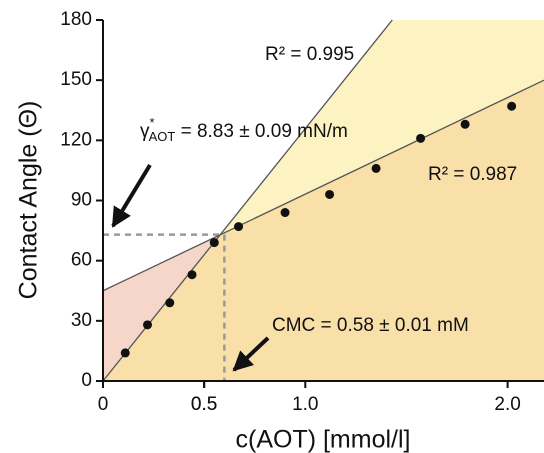  Describe the element at coordinates (507, 404) in the screenshot. I see `x-tick-label: 2.0` at that location.